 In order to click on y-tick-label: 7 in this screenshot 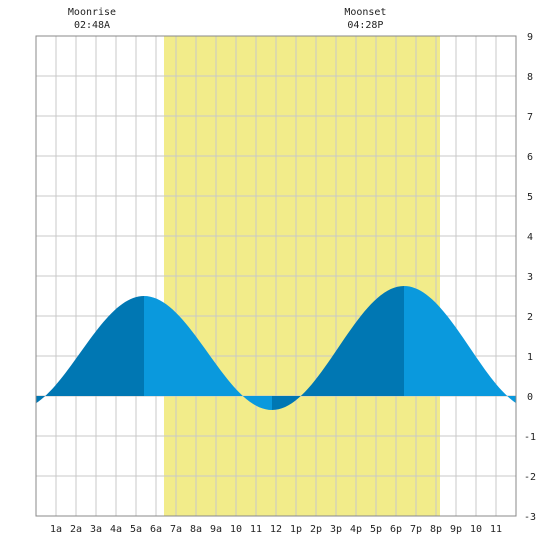, I will do `click(530, 117)`.